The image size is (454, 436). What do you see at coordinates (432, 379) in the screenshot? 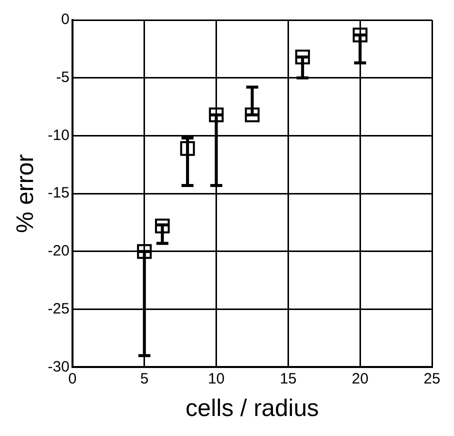
I see `x-tick-label: 25` at bounding box center [432, 379].